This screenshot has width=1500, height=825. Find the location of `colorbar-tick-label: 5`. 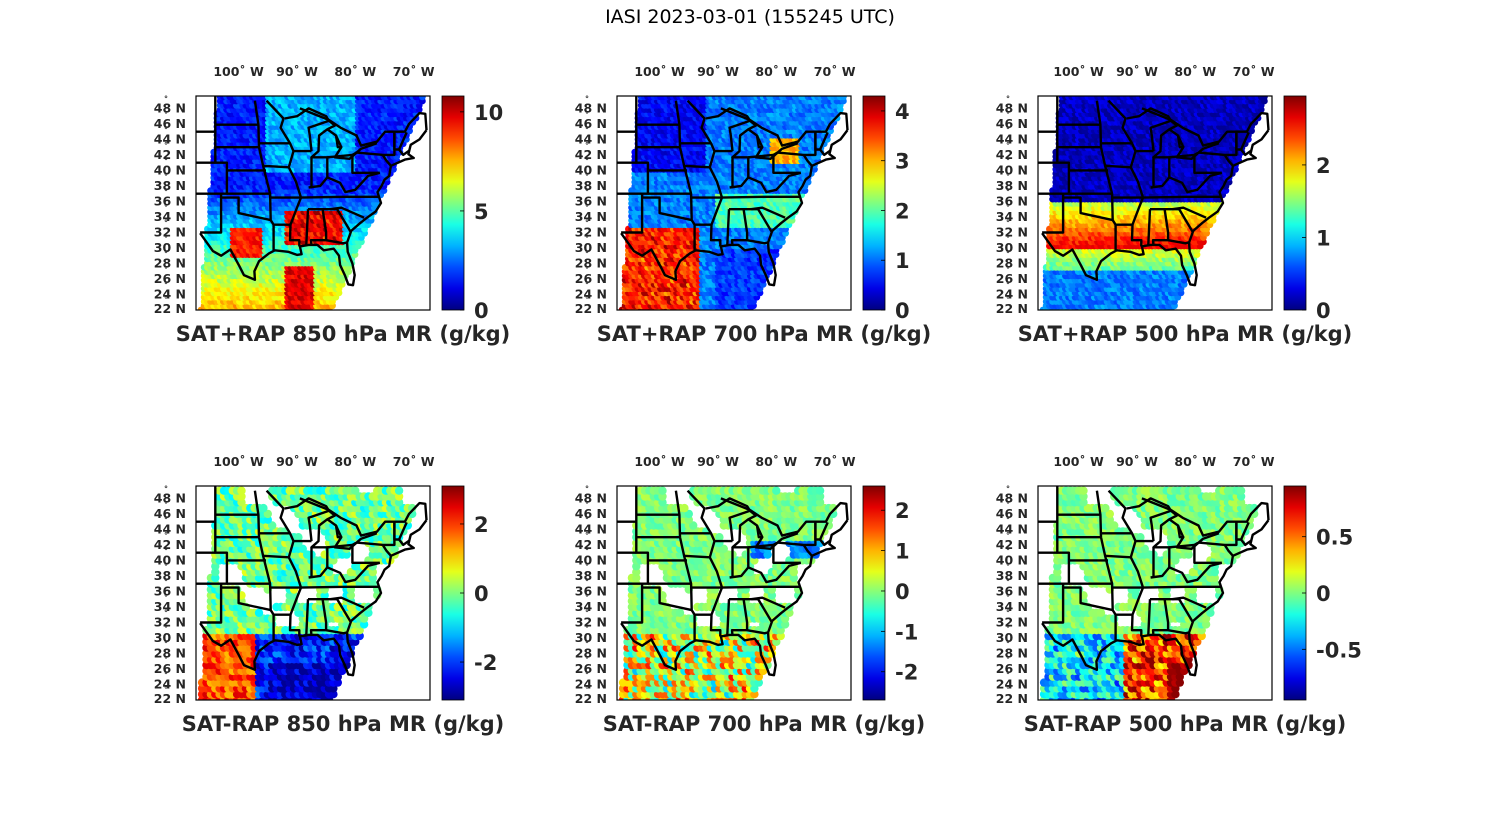

colorbar-tick-label: 5 is located at coordinates (481, 212).